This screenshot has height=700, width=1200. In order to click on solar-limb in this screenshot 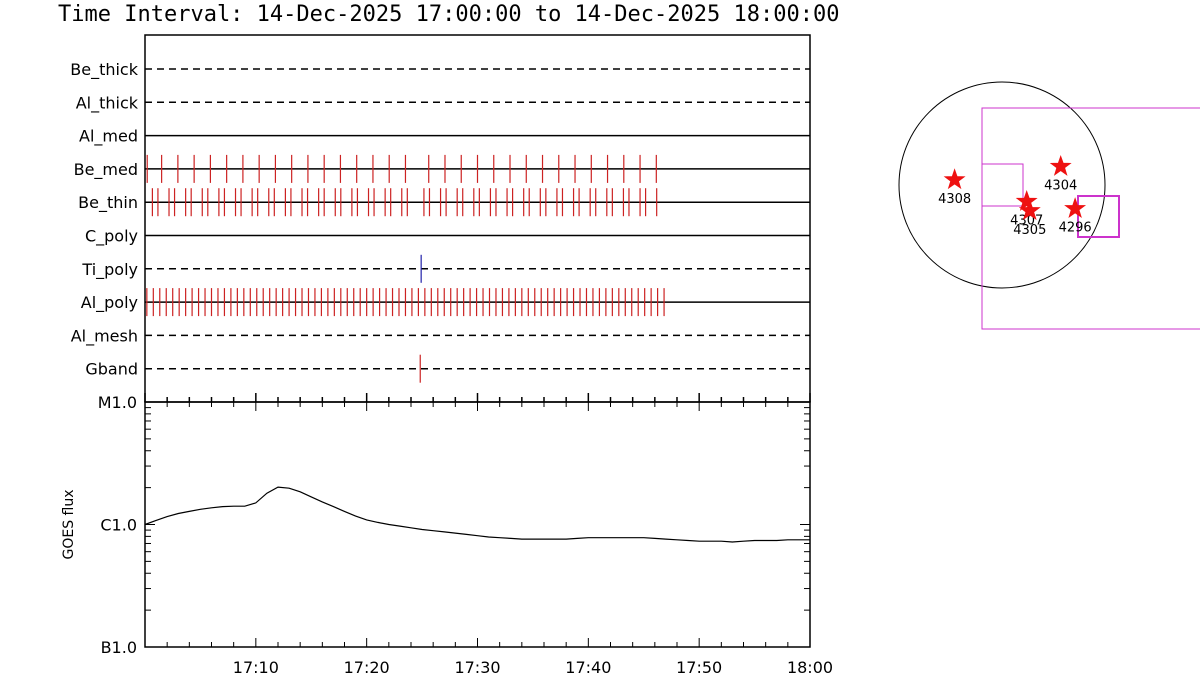, I will do `click(1002, 185)`.